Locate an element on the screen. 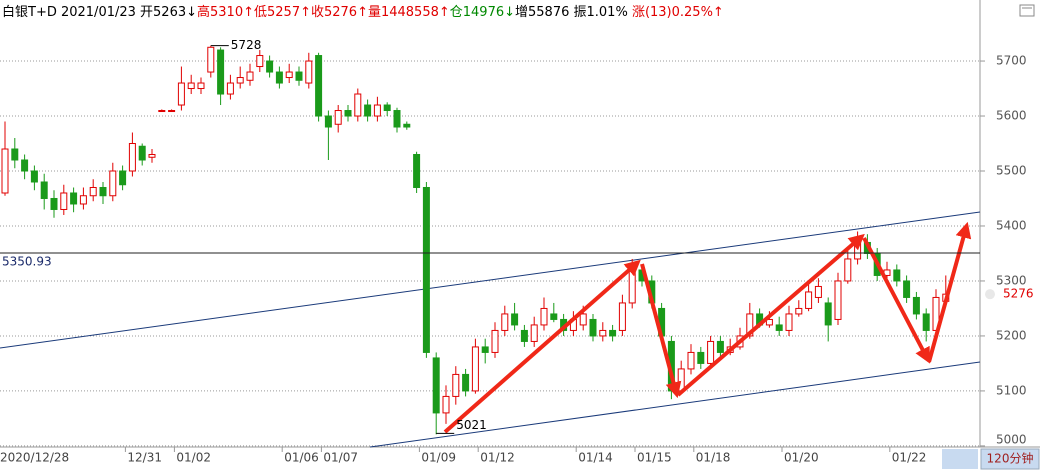 The image size is (1040, 470). x-tick-label: 01/02 is located at coordinates (193, 458).